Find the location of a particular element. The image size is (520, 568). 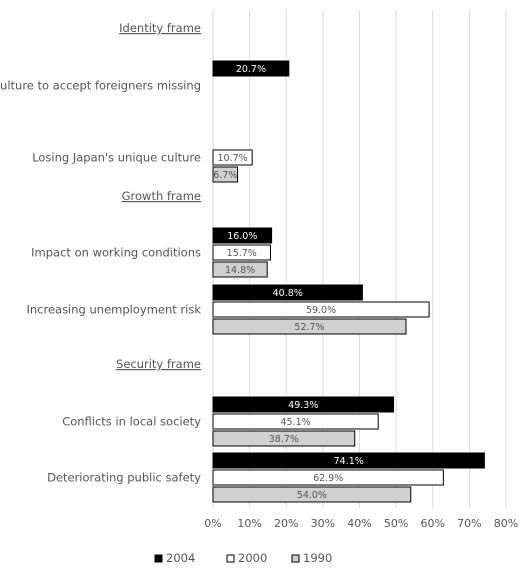

bar-2004-increasing-unemployment-risk is located at coordinates (287, 292).